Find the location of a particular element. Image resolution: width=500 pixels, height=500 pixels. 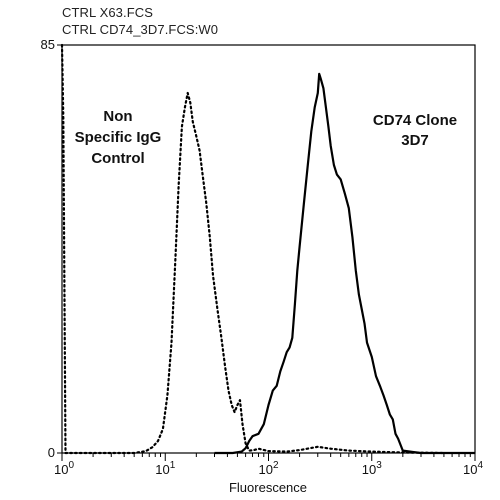

x-tick-label: 10² is located at coordinates (268, 468).